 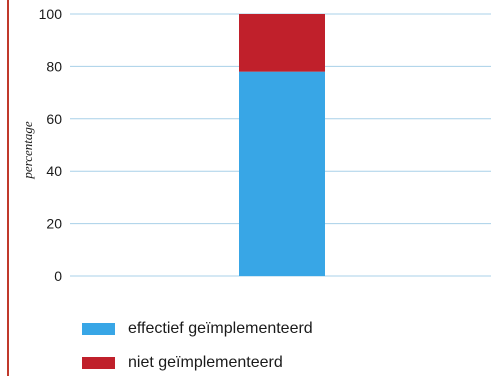 I want to click on y-tick-label-80: 80, so click(x=54, y=66).